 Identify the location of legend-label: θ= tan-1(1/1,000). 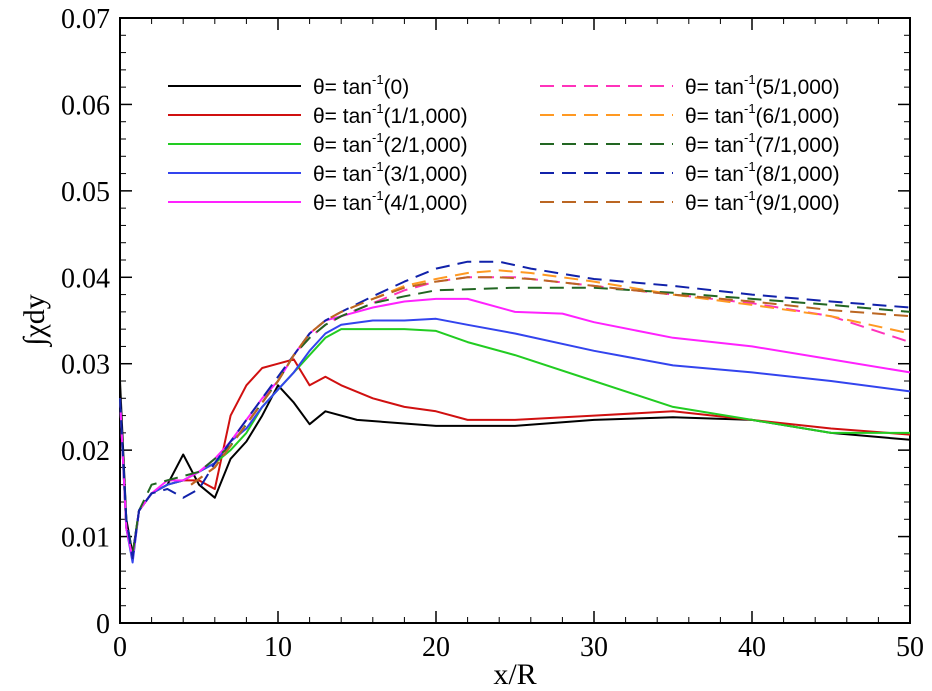
(390, 114).